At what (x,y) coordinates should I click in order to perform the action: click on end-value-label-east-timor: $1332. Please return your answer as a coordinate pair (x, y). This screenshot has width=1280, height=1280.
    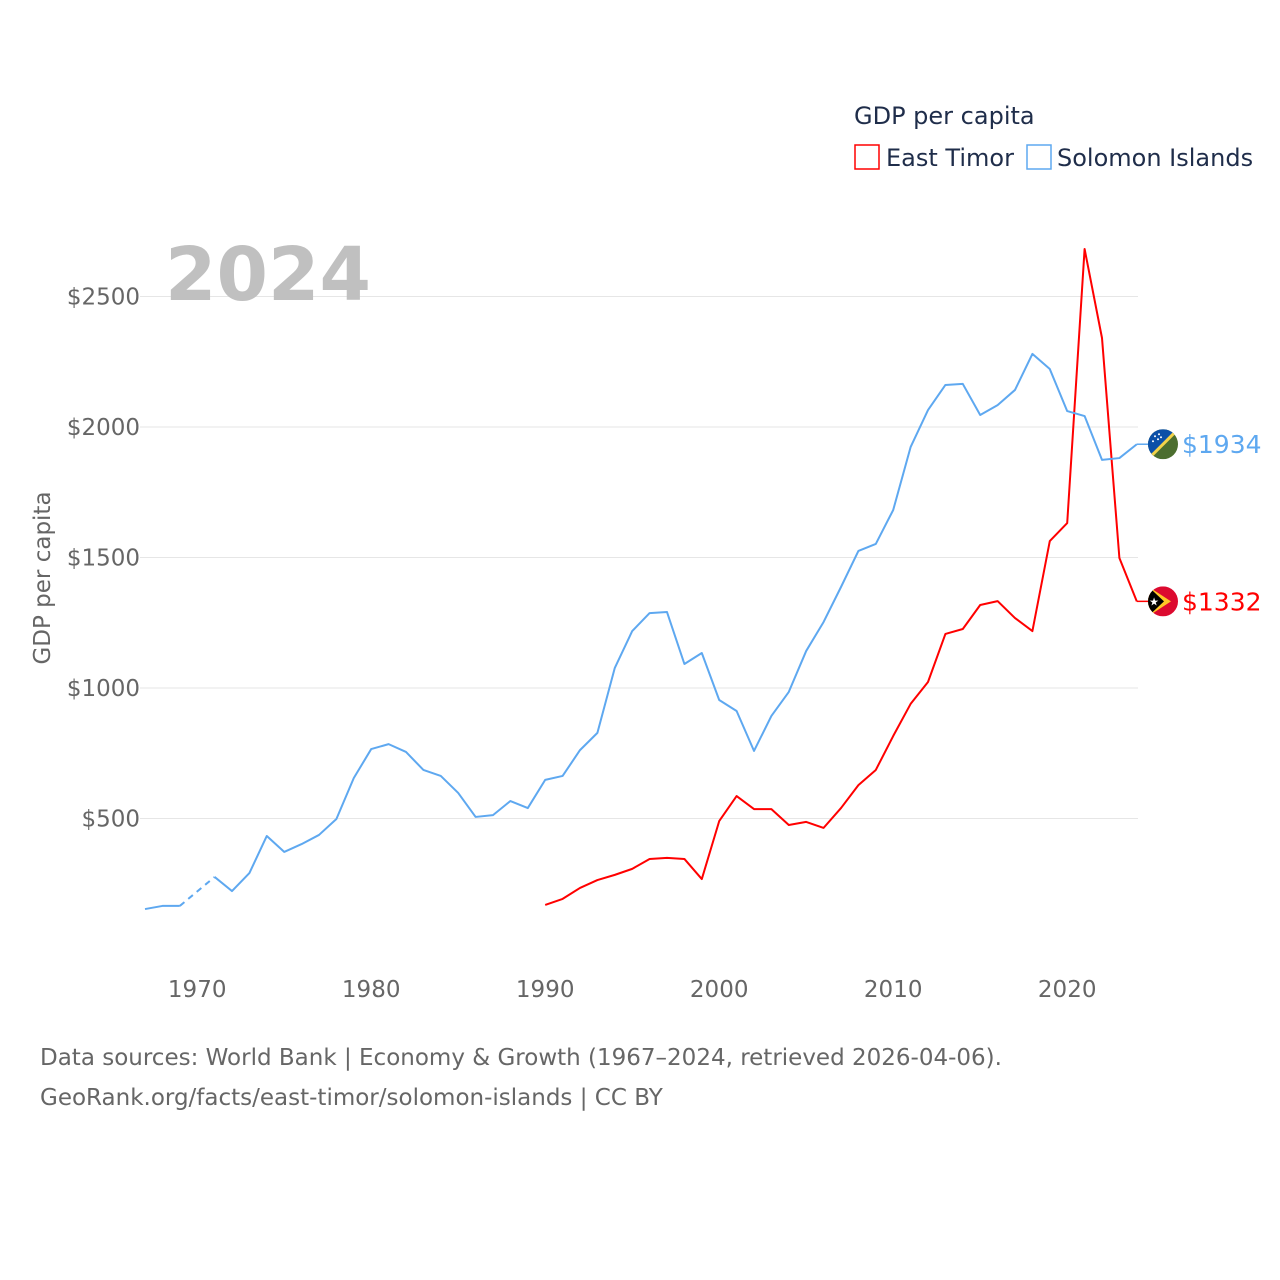
    Looking at the image, I should click on (1222, 601).